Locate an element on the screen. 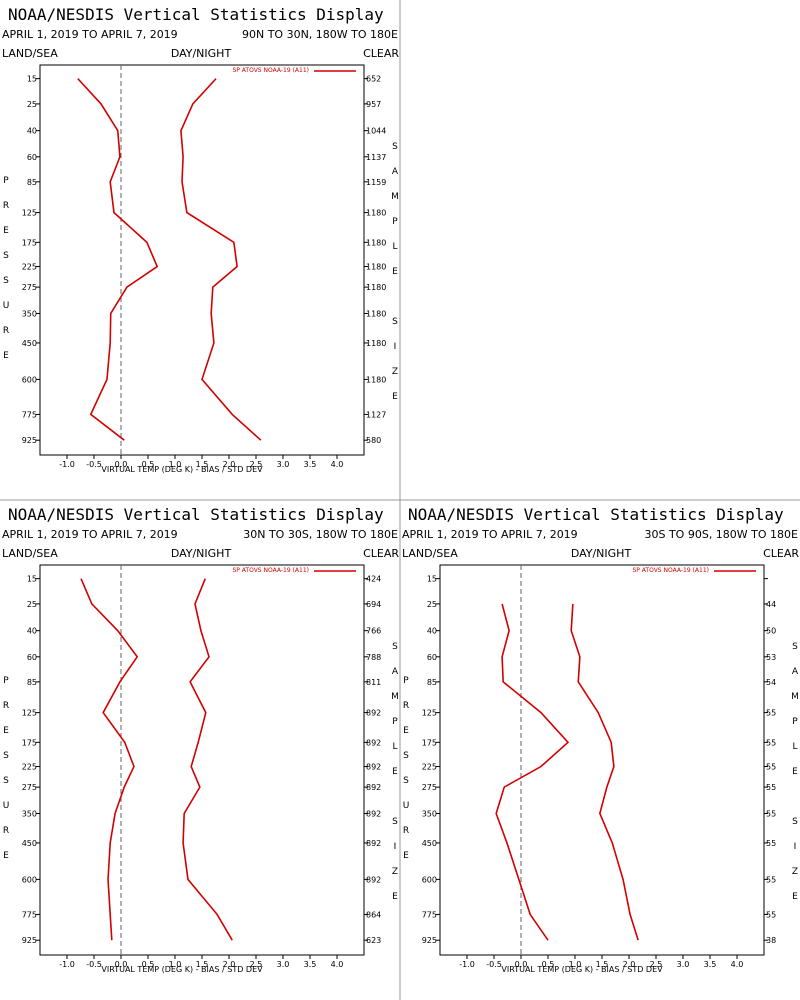 The height and width of the screenshot is (1000, 800). sample-size: 864 is located at coordinates (373, 914).